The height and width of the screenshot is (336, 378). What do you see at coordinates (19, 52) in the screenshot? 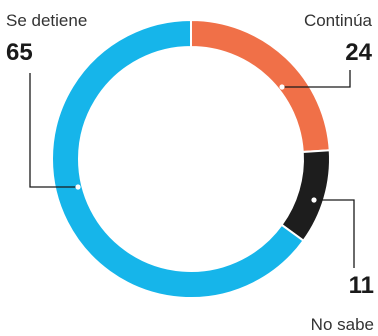
I see `value-se-detiene: 65` at bounding box center [19, 52].